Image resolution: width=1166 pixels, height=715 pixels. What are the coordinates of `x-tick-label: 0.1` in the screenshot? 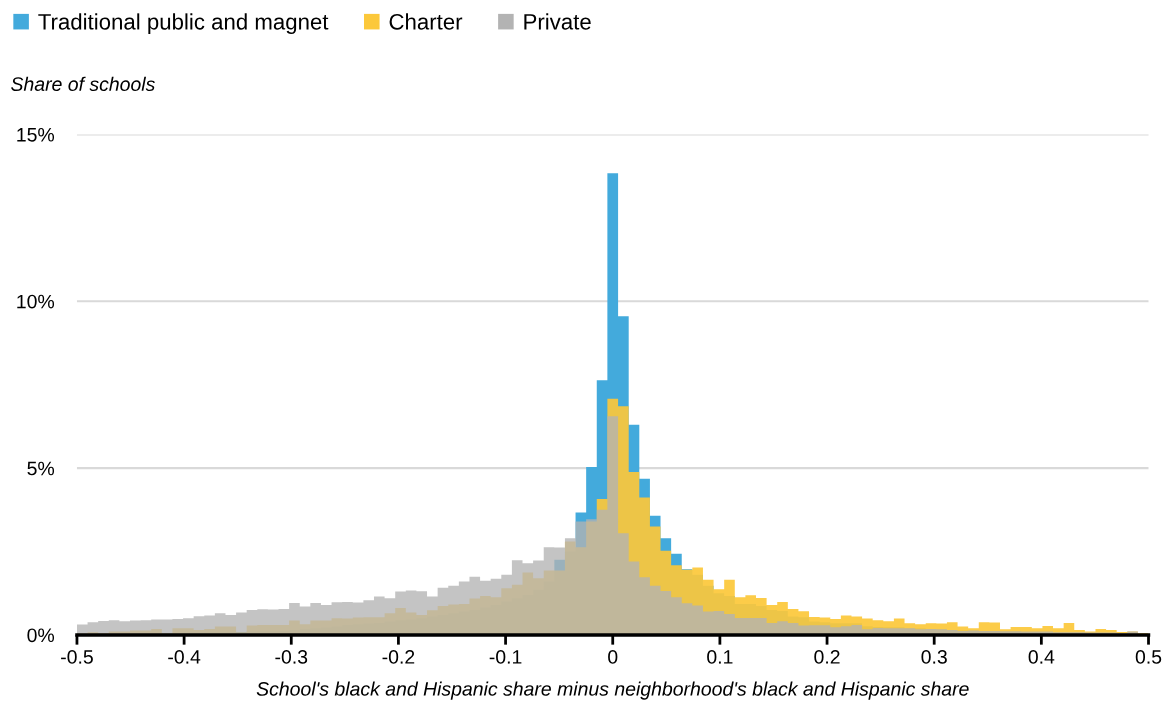 It's located at (720, 657).